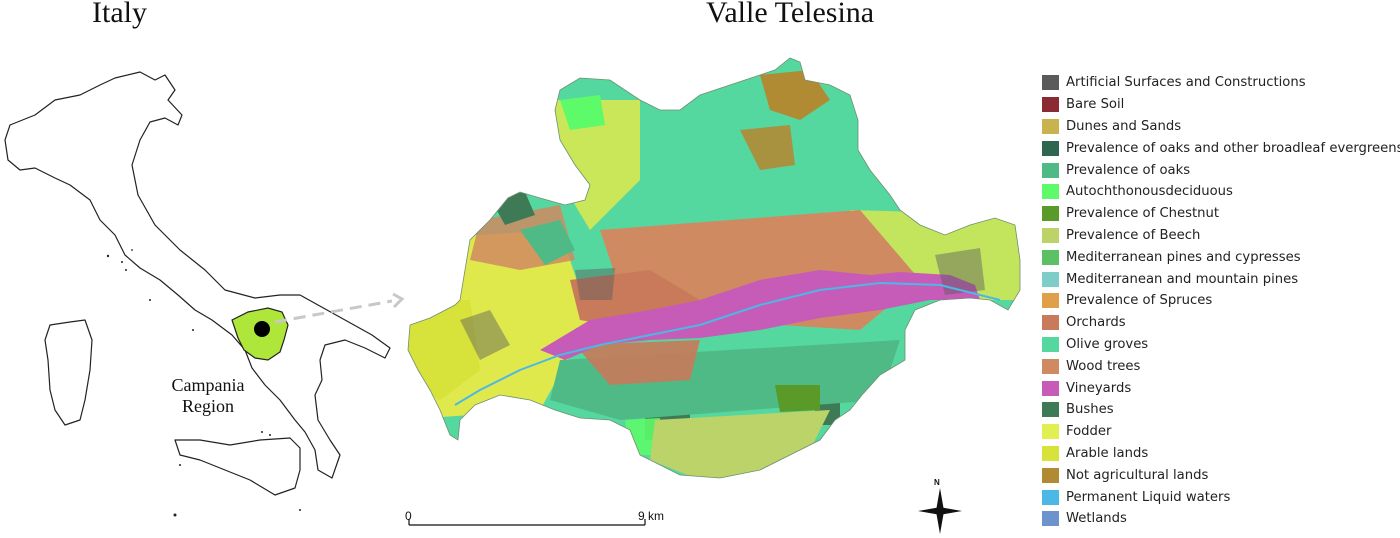 The width and height of the screenshot is (1400, 538). I want to click on legend-label: Prevalence of Chestnut, so click(1143, 214).